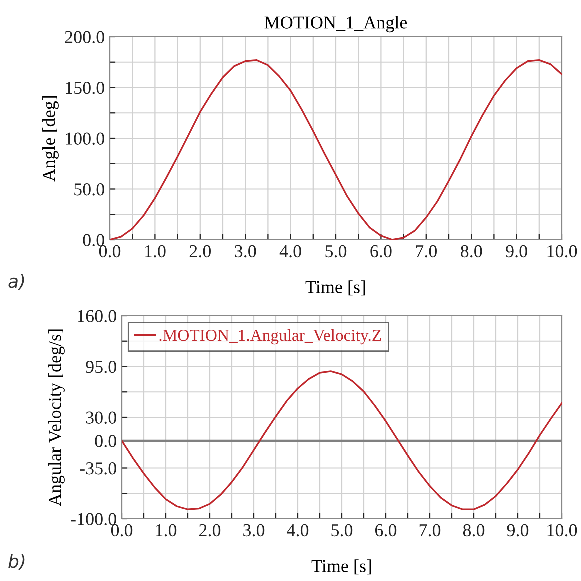  I want to click on y-axis-title: Angular Velocity [deg/s], so click(56, 418).